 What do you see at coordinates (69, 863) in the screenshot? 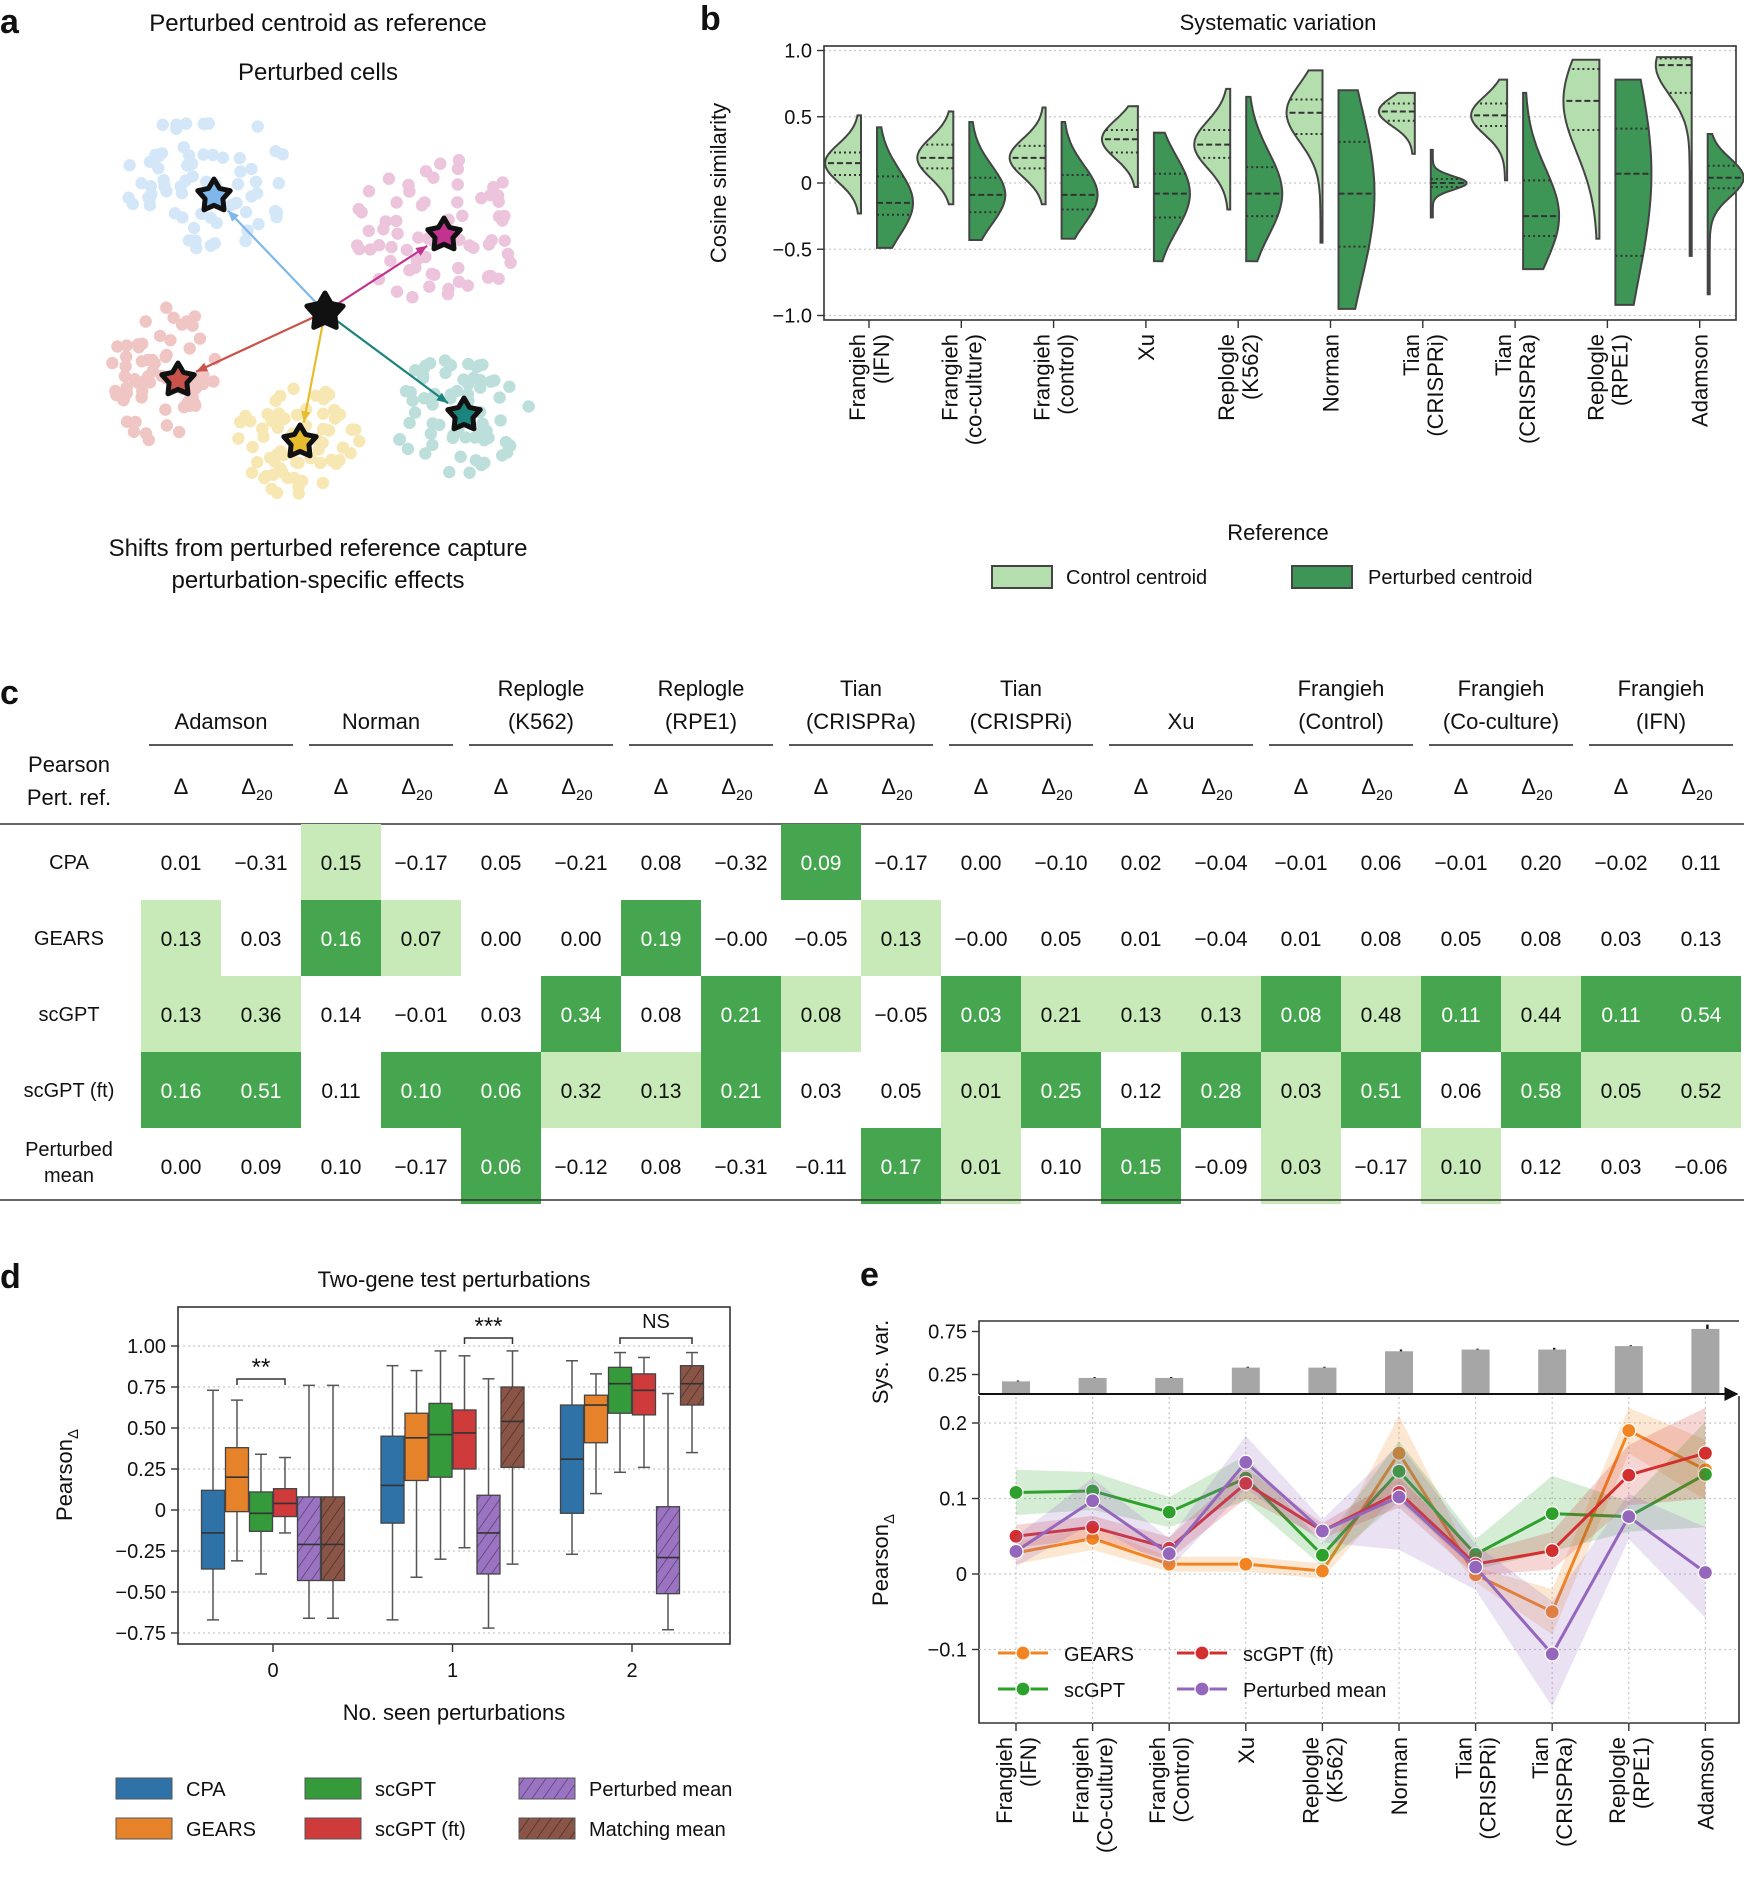
I see `row-label: CPA` at bounding box center [69, 863].